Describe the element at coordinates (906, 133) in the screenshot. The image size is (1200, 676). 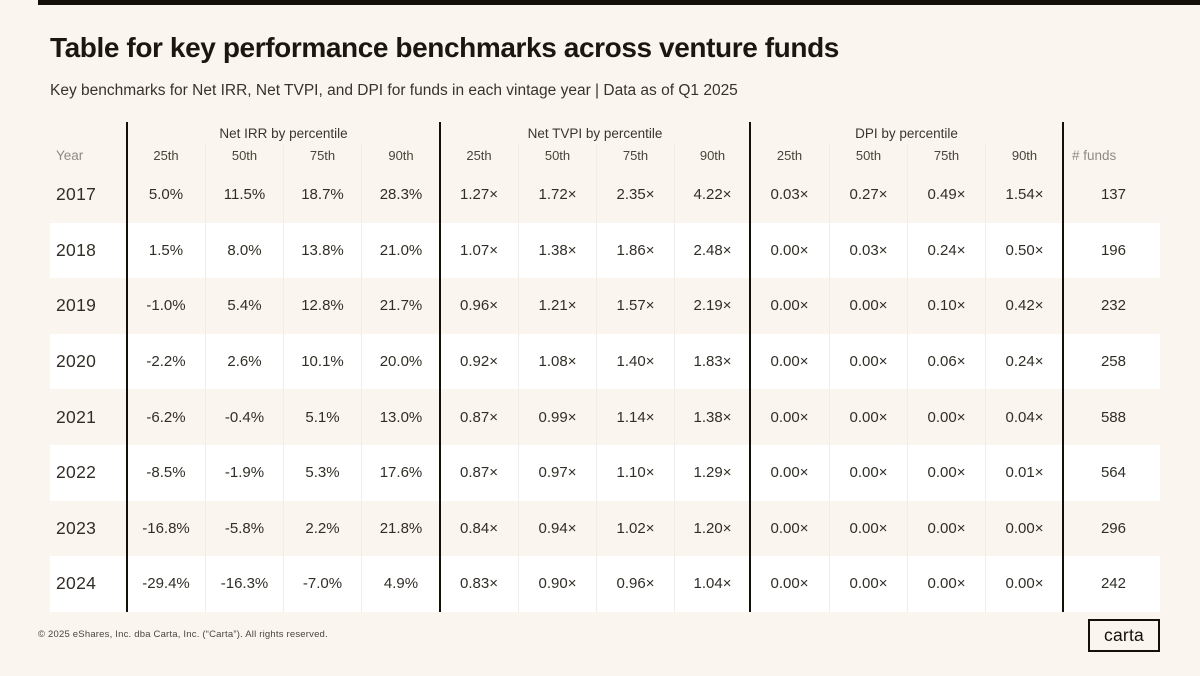
I see `group-header-dpi: DPI by percentile` at that location.